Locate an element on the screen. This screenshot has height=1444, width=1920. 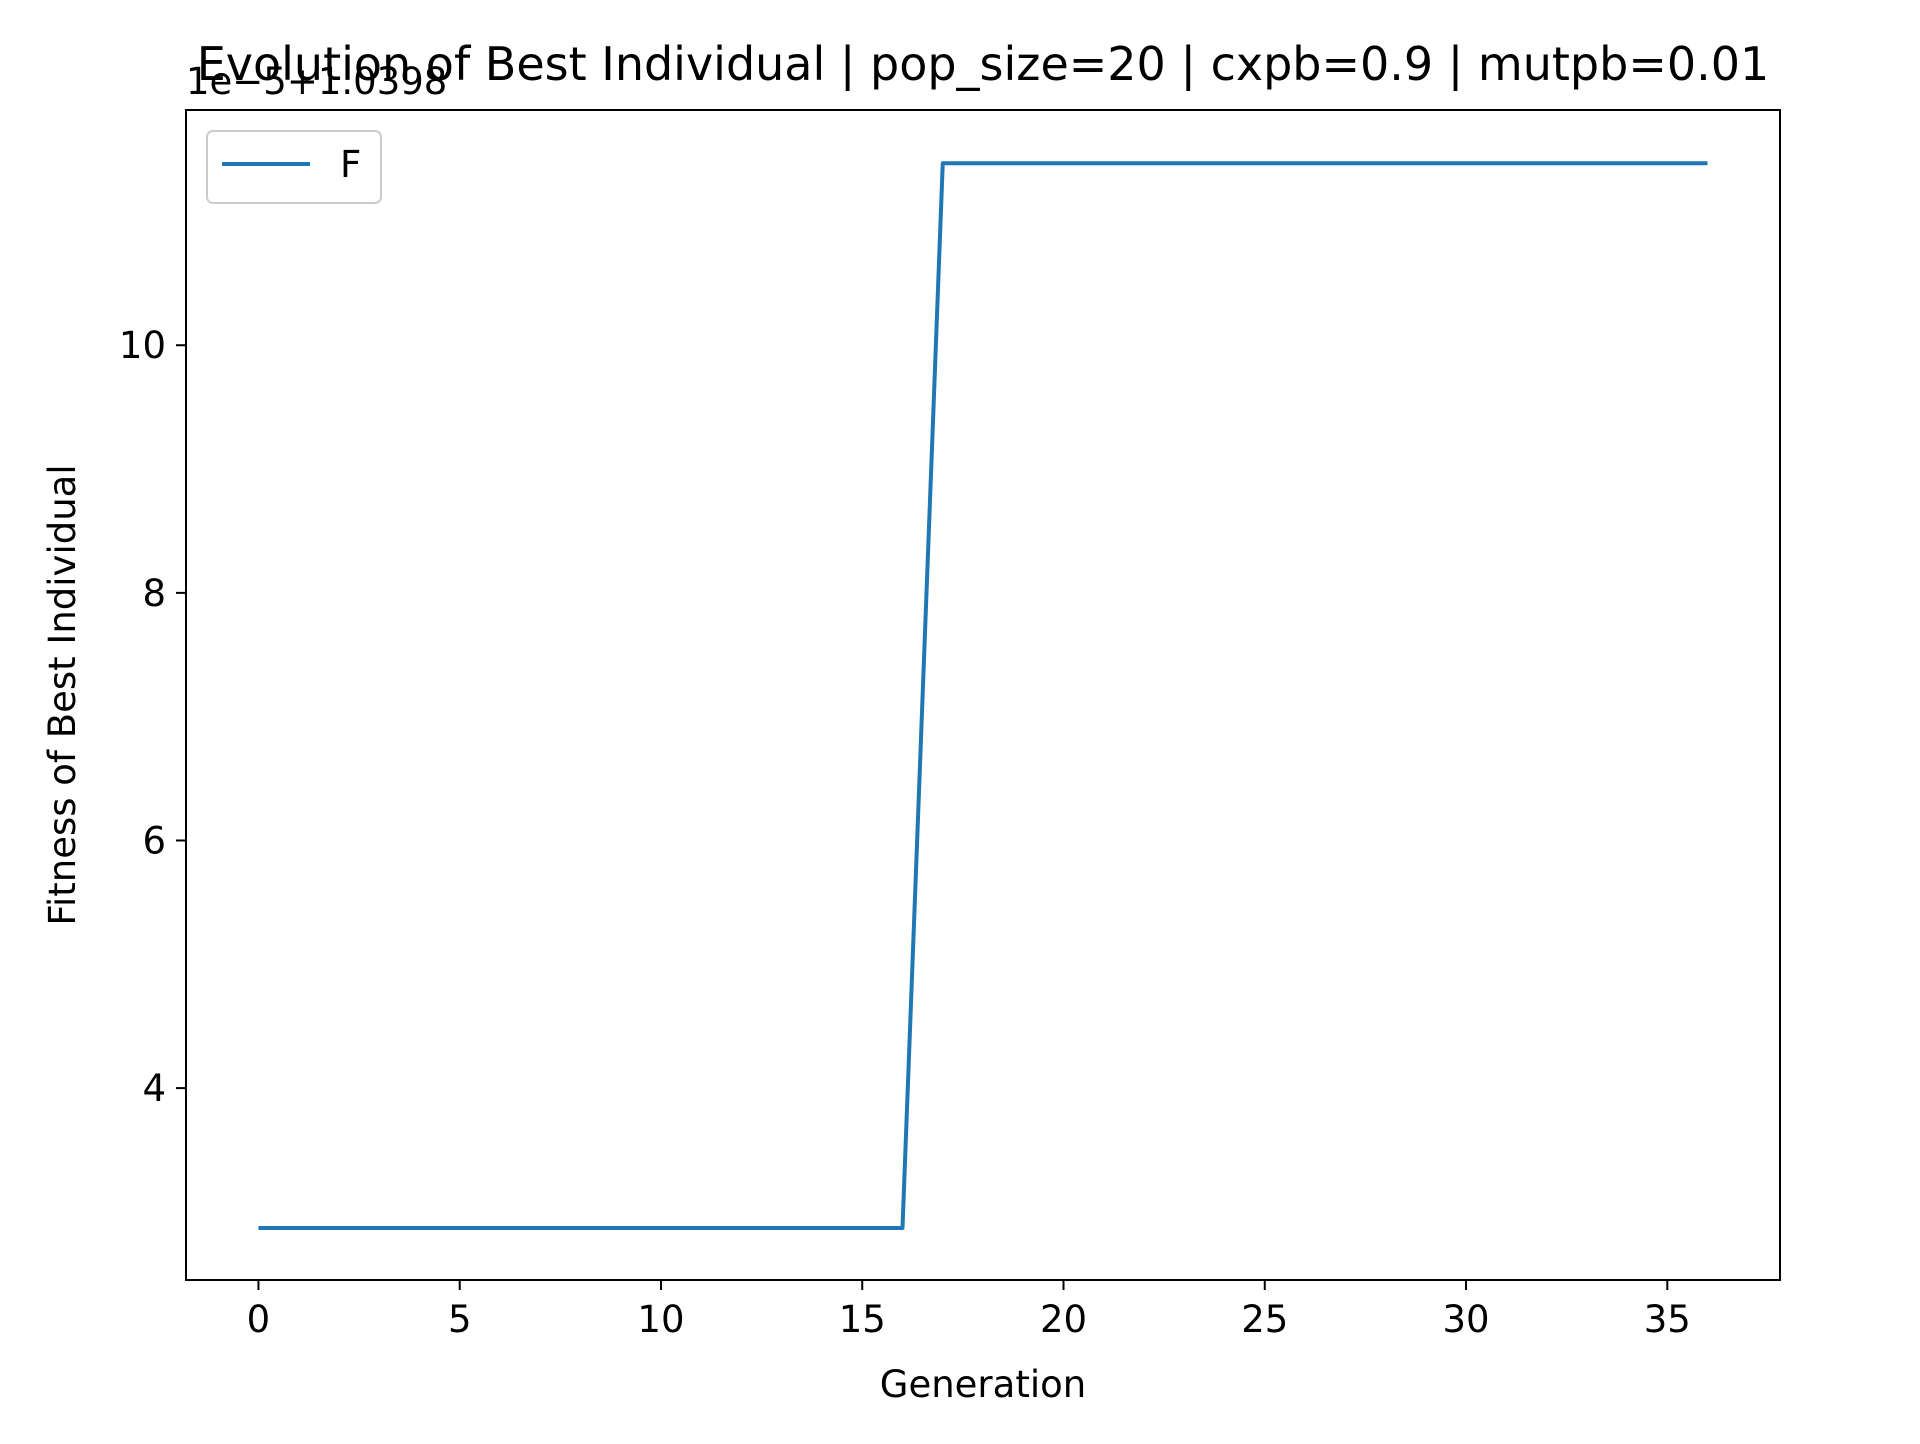
y-offset-label: 1e−5+1.0398 is located at coordinates (316, 81).